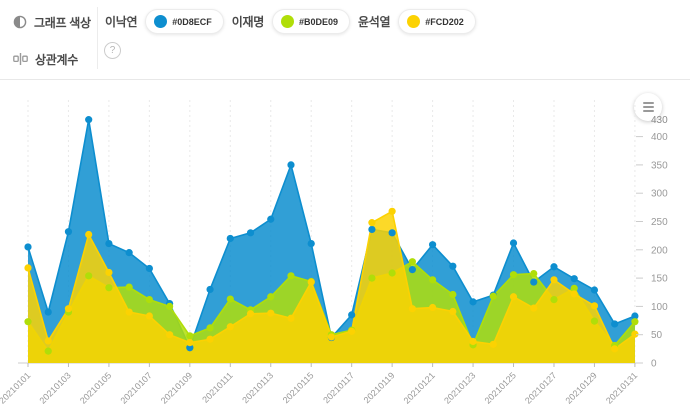 The width and height of the screenshot is (690, 409). What do you see at coordinates (112, 50) in the screenshot?
I see `help-button: ?` at bounding box center [112, 50].